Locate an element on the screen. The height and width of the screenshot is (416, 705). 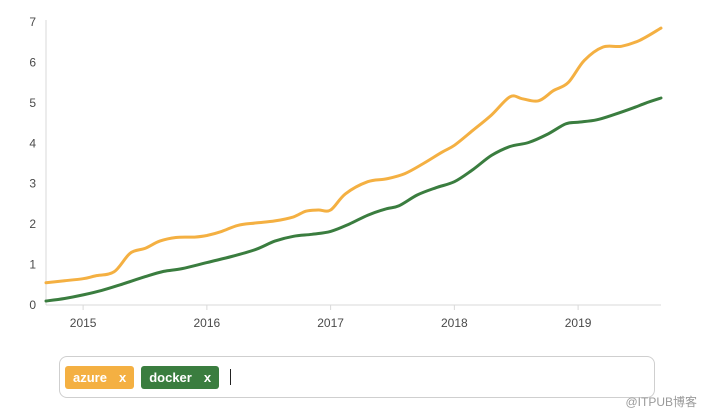
watermark: @ITPUB博客 is located at coordinates (661, 402).